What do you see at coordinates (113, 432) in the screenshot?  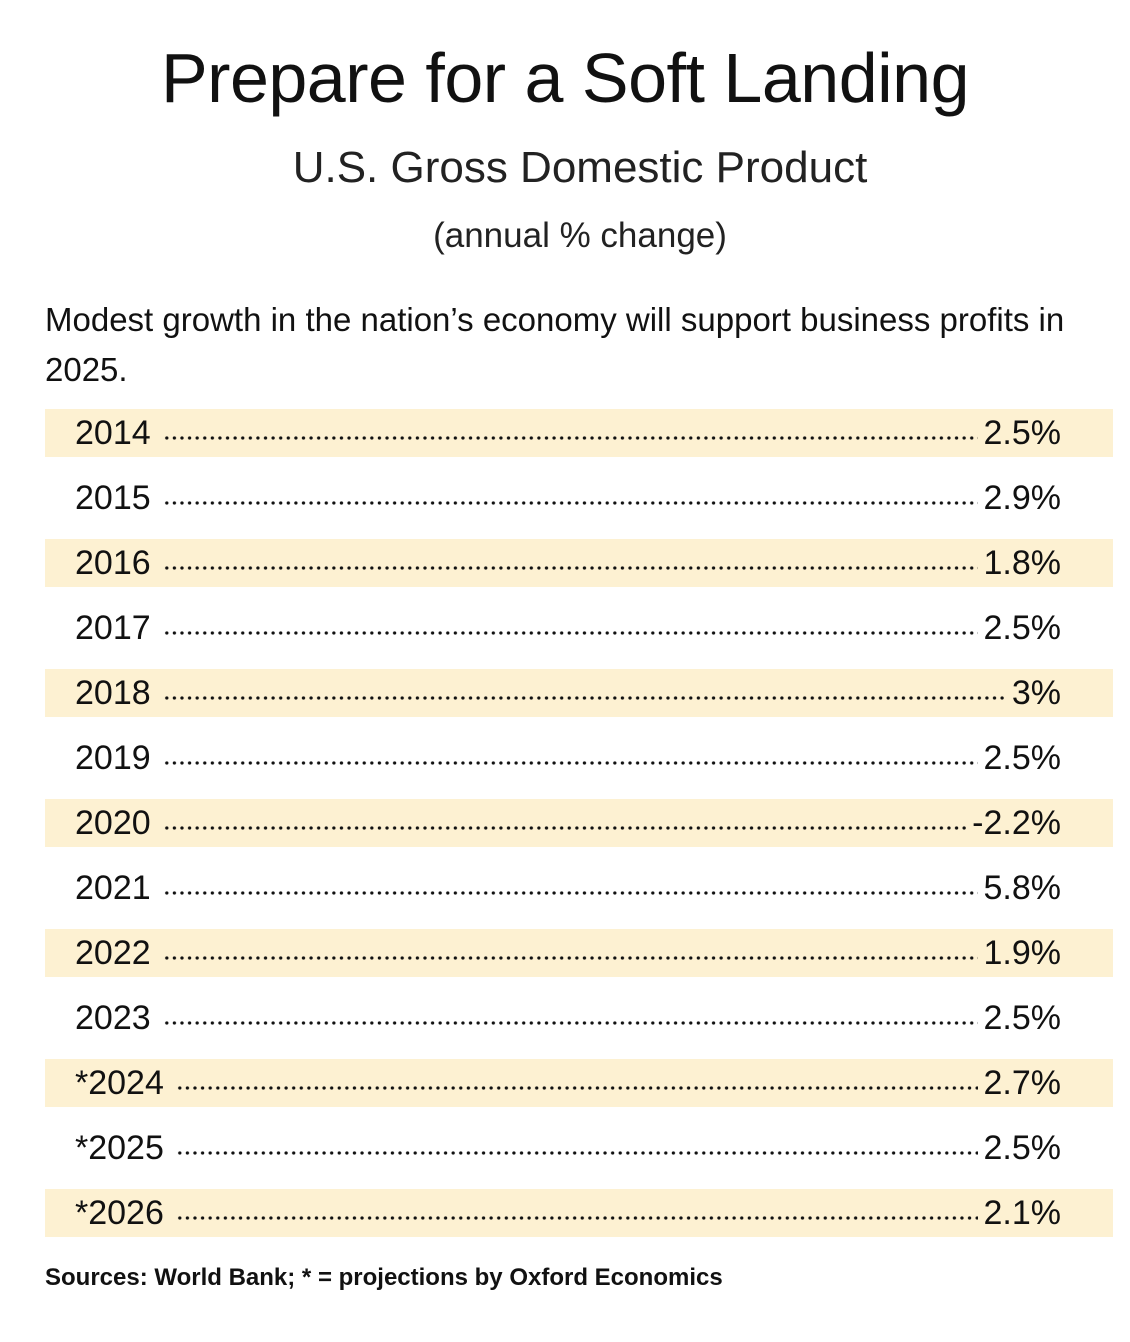 I see `row-year: 2014` at bounding box center [113, 432].